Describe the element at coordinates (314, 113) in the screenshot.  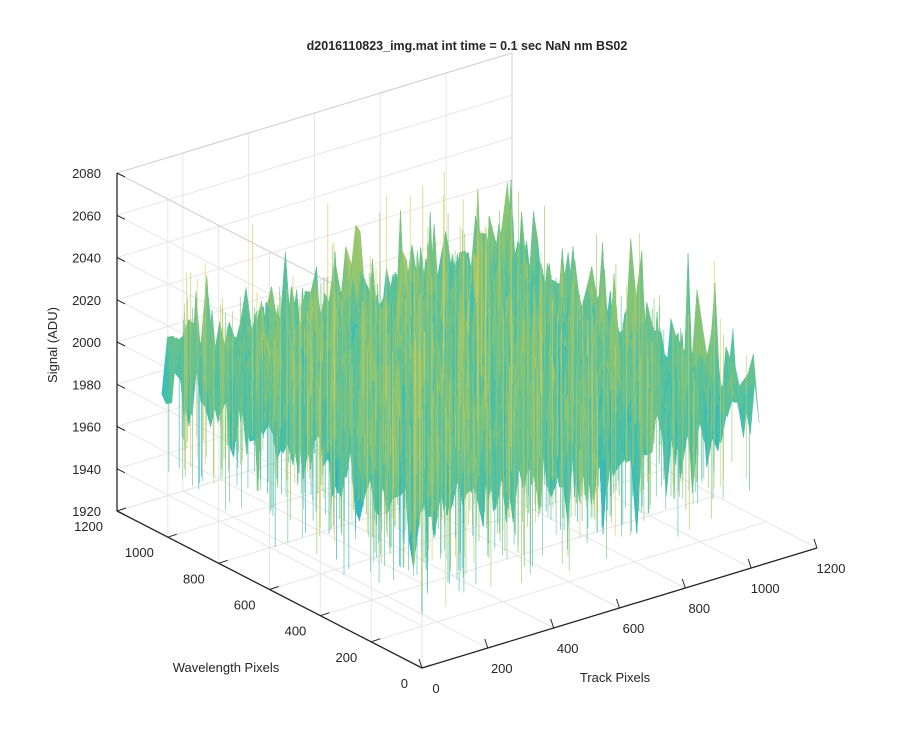
I see `box-edge` at that location.